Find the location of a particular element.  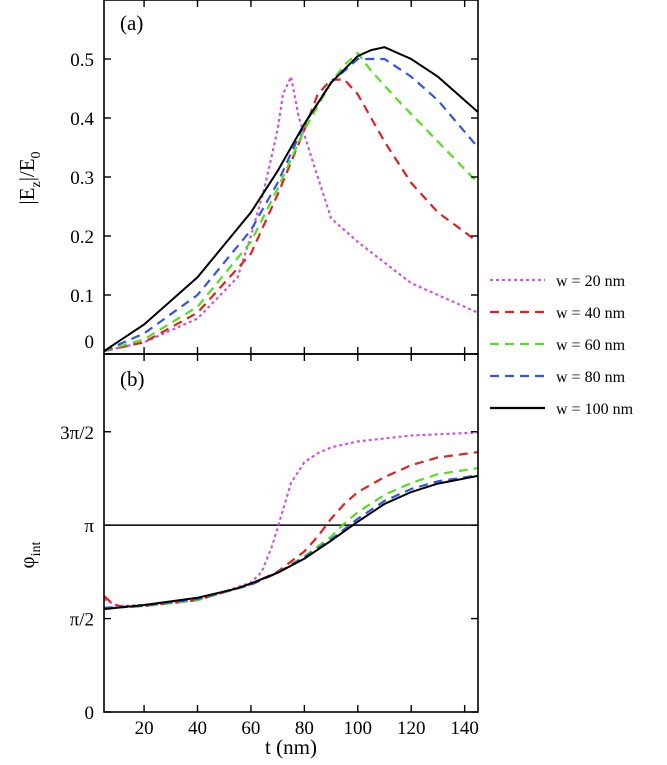

x-axis-title: t (nm) is located at coordinates (291, 747).